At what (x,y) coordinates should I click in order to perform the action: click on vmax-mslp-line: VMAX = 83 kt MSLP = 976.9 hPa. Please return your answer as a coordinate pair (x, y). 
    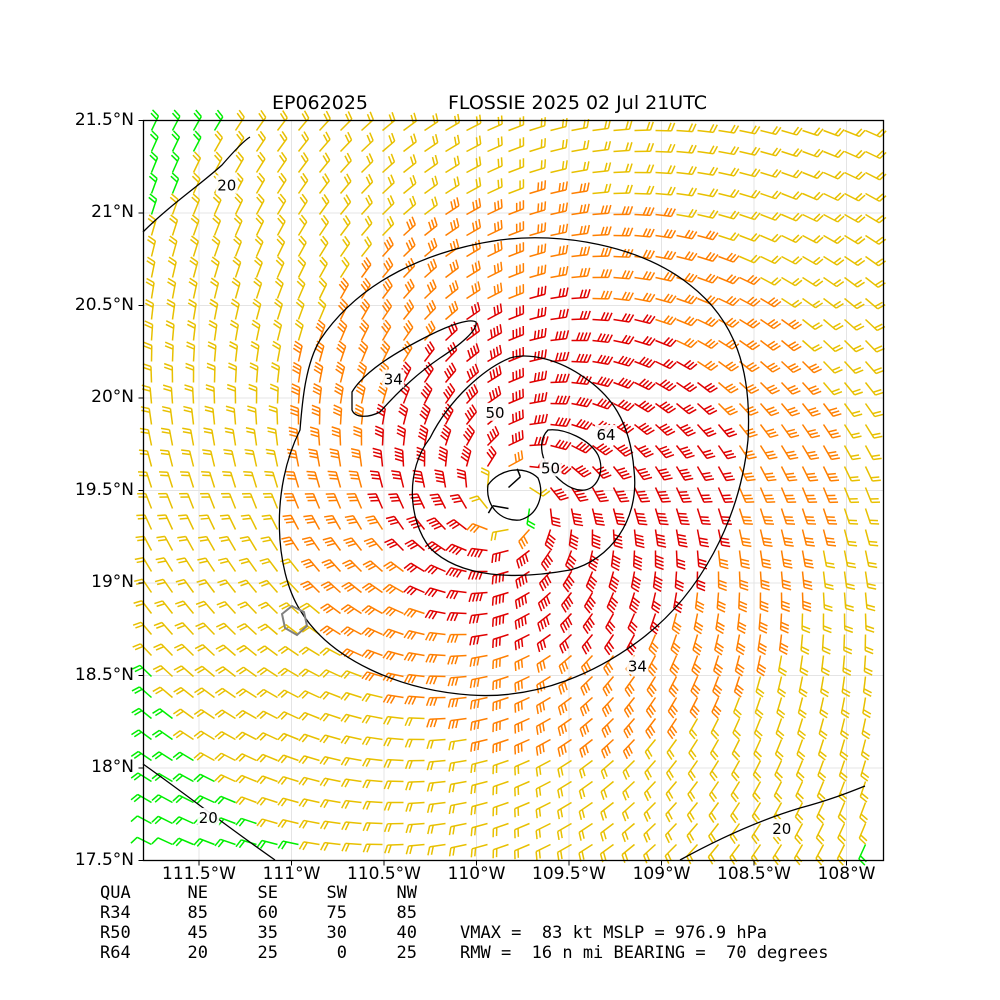
    Looking at the image, I should click on (614, 933).